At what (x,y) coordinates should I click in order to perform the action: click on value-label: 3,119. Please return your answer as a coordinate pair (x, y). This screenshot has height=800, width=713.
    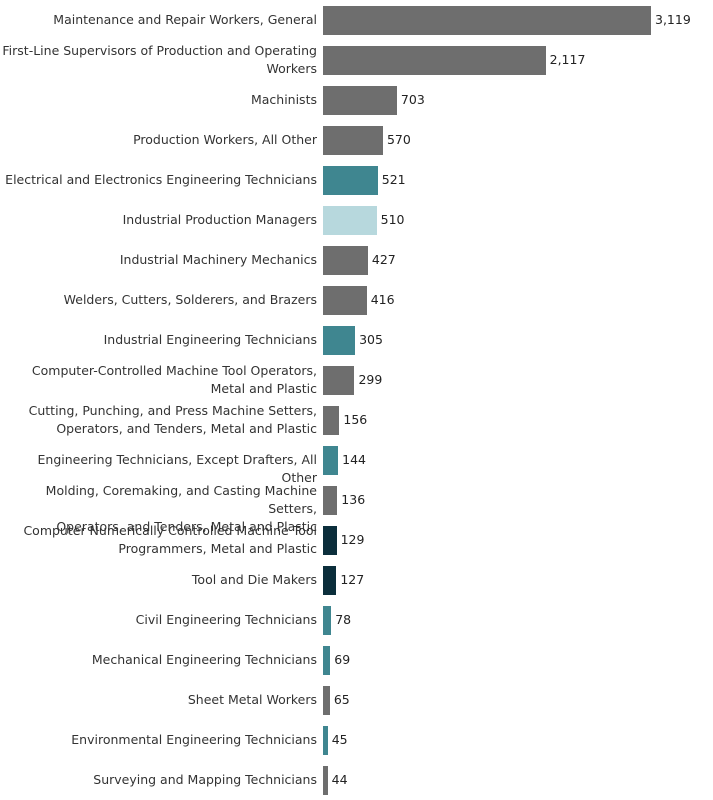
    Looking at the image, I should click on (673, 19).